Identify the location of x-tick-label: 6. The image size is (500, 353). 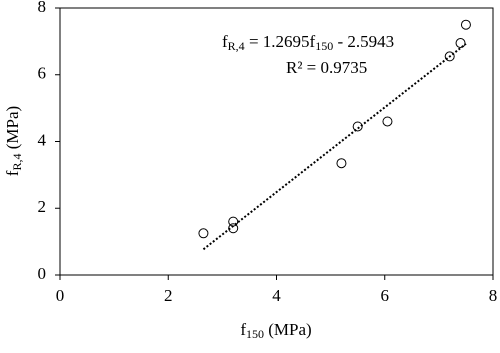
(385, 295).